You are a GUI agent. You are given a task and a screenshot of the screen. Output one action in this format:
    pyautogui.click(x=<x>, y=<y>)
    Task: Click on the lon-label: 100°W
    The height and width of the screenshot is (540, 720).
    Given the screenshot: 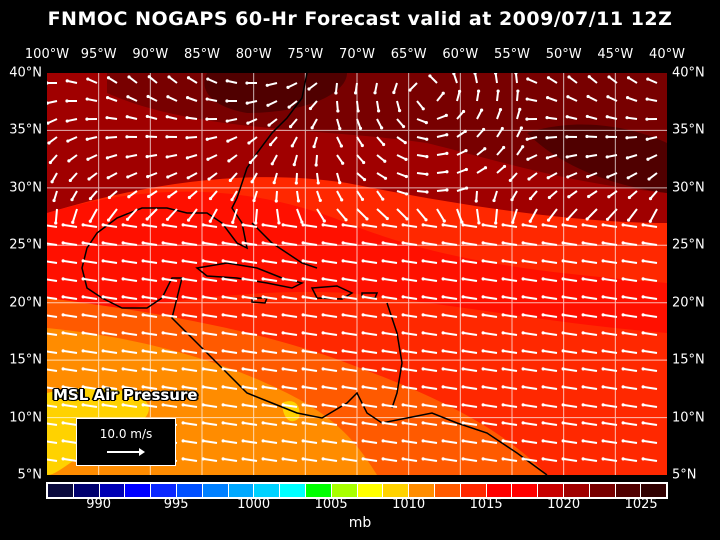 What is the action you would take?
    pyautogui.click(x=47, y=54)
    